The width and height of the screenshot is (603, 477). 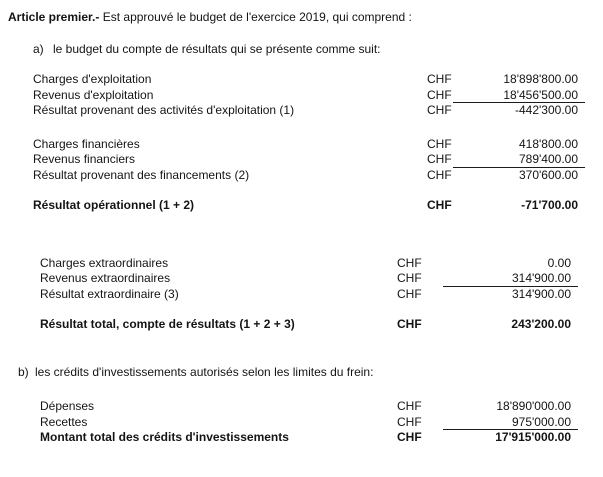 What do you see at coordinates (510, 422) in the screenshot?
I see `row-amount: 975'000.00` at bounding box center [510, 422].